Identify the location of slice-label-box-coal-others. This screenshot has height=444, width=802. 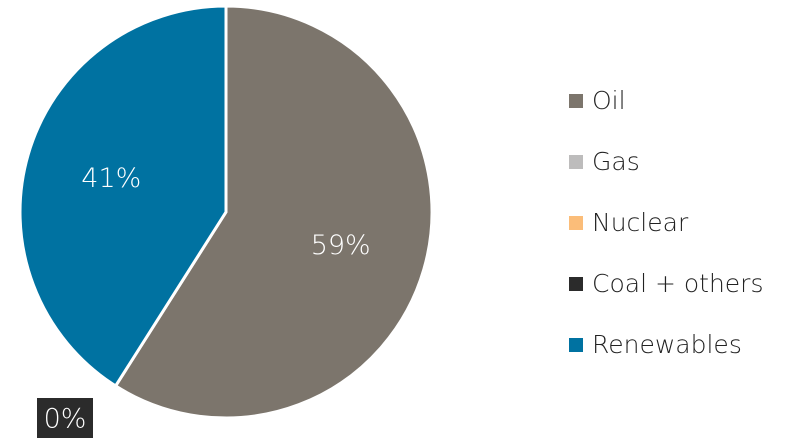
(65, 418).